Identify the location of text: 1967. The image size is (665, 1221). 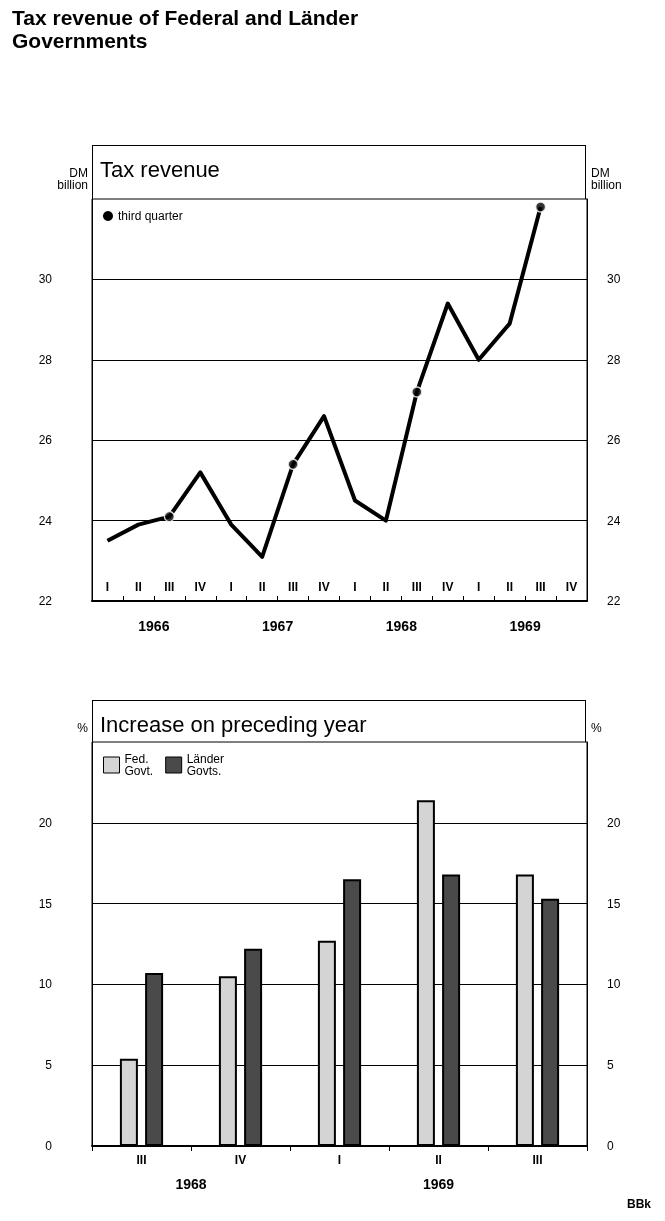
(278, 626).